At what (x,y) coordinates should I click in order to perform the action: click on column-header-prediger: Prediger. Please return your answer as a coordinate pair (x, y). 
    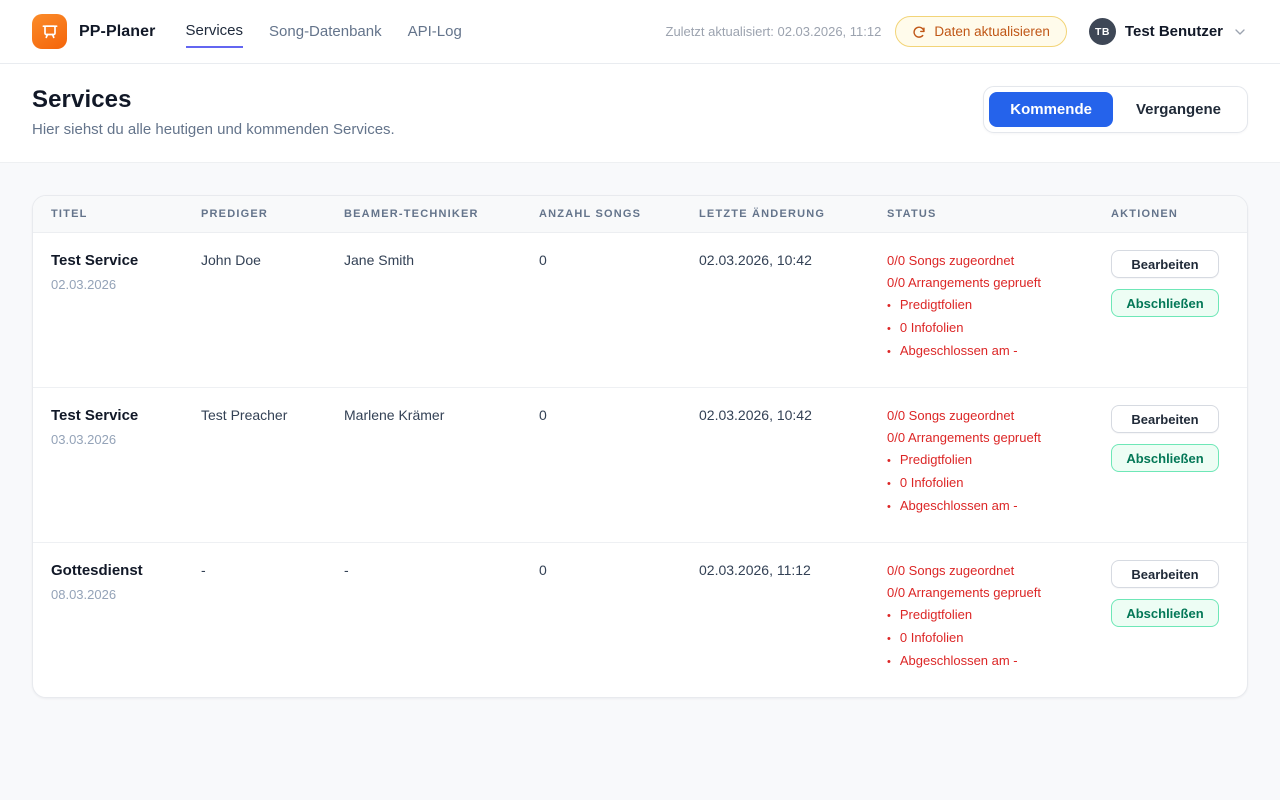
    Looking at the image, I should click on (272, 214).